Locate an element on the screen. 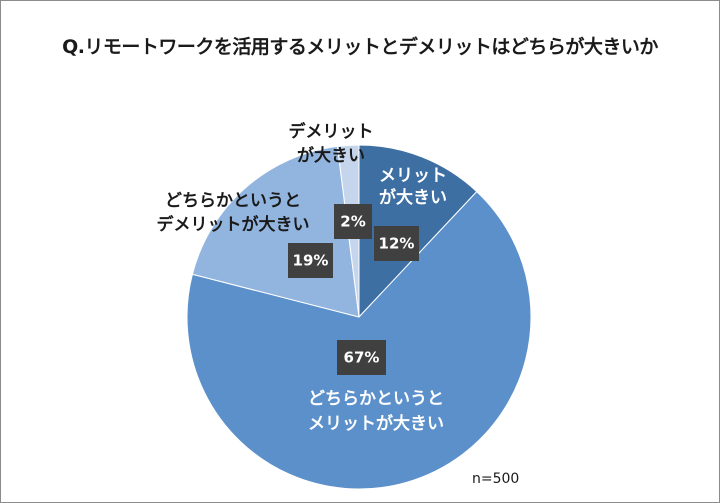 The image size is (720, 503). percent-label-1: 12% is located at coordinates (396, 243).